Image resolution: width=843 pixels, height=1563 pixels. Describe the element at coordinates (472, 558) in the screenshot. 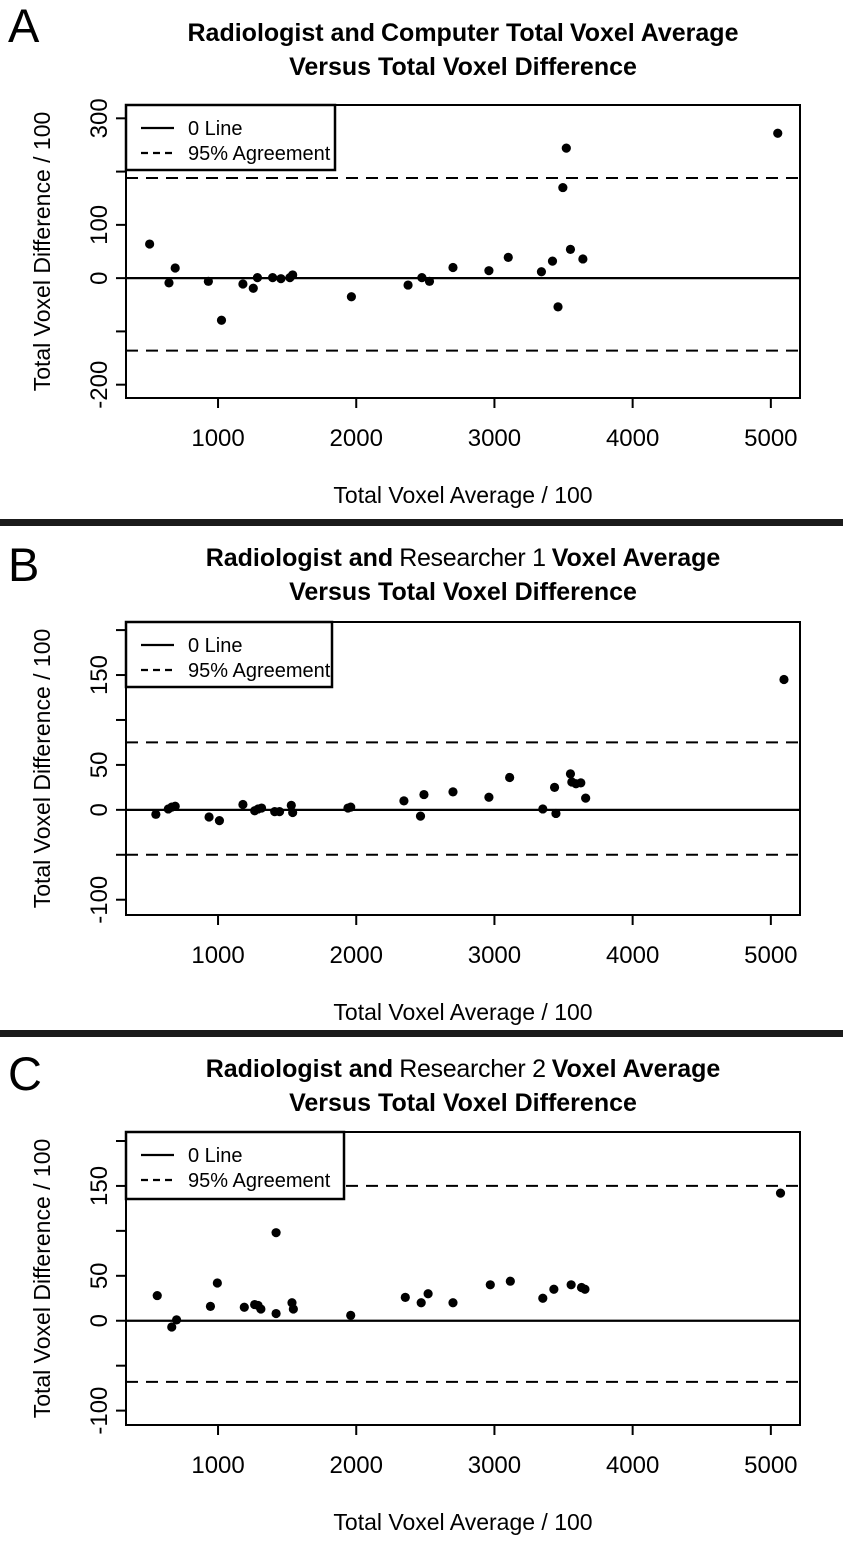

I see `title-mid: Researcher 1` at that location.